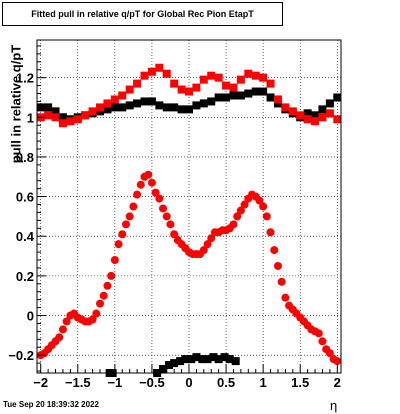  Describe the element at coordinates (263, 382) in the screenshot. I see `x-tick-label: 1` at that location.